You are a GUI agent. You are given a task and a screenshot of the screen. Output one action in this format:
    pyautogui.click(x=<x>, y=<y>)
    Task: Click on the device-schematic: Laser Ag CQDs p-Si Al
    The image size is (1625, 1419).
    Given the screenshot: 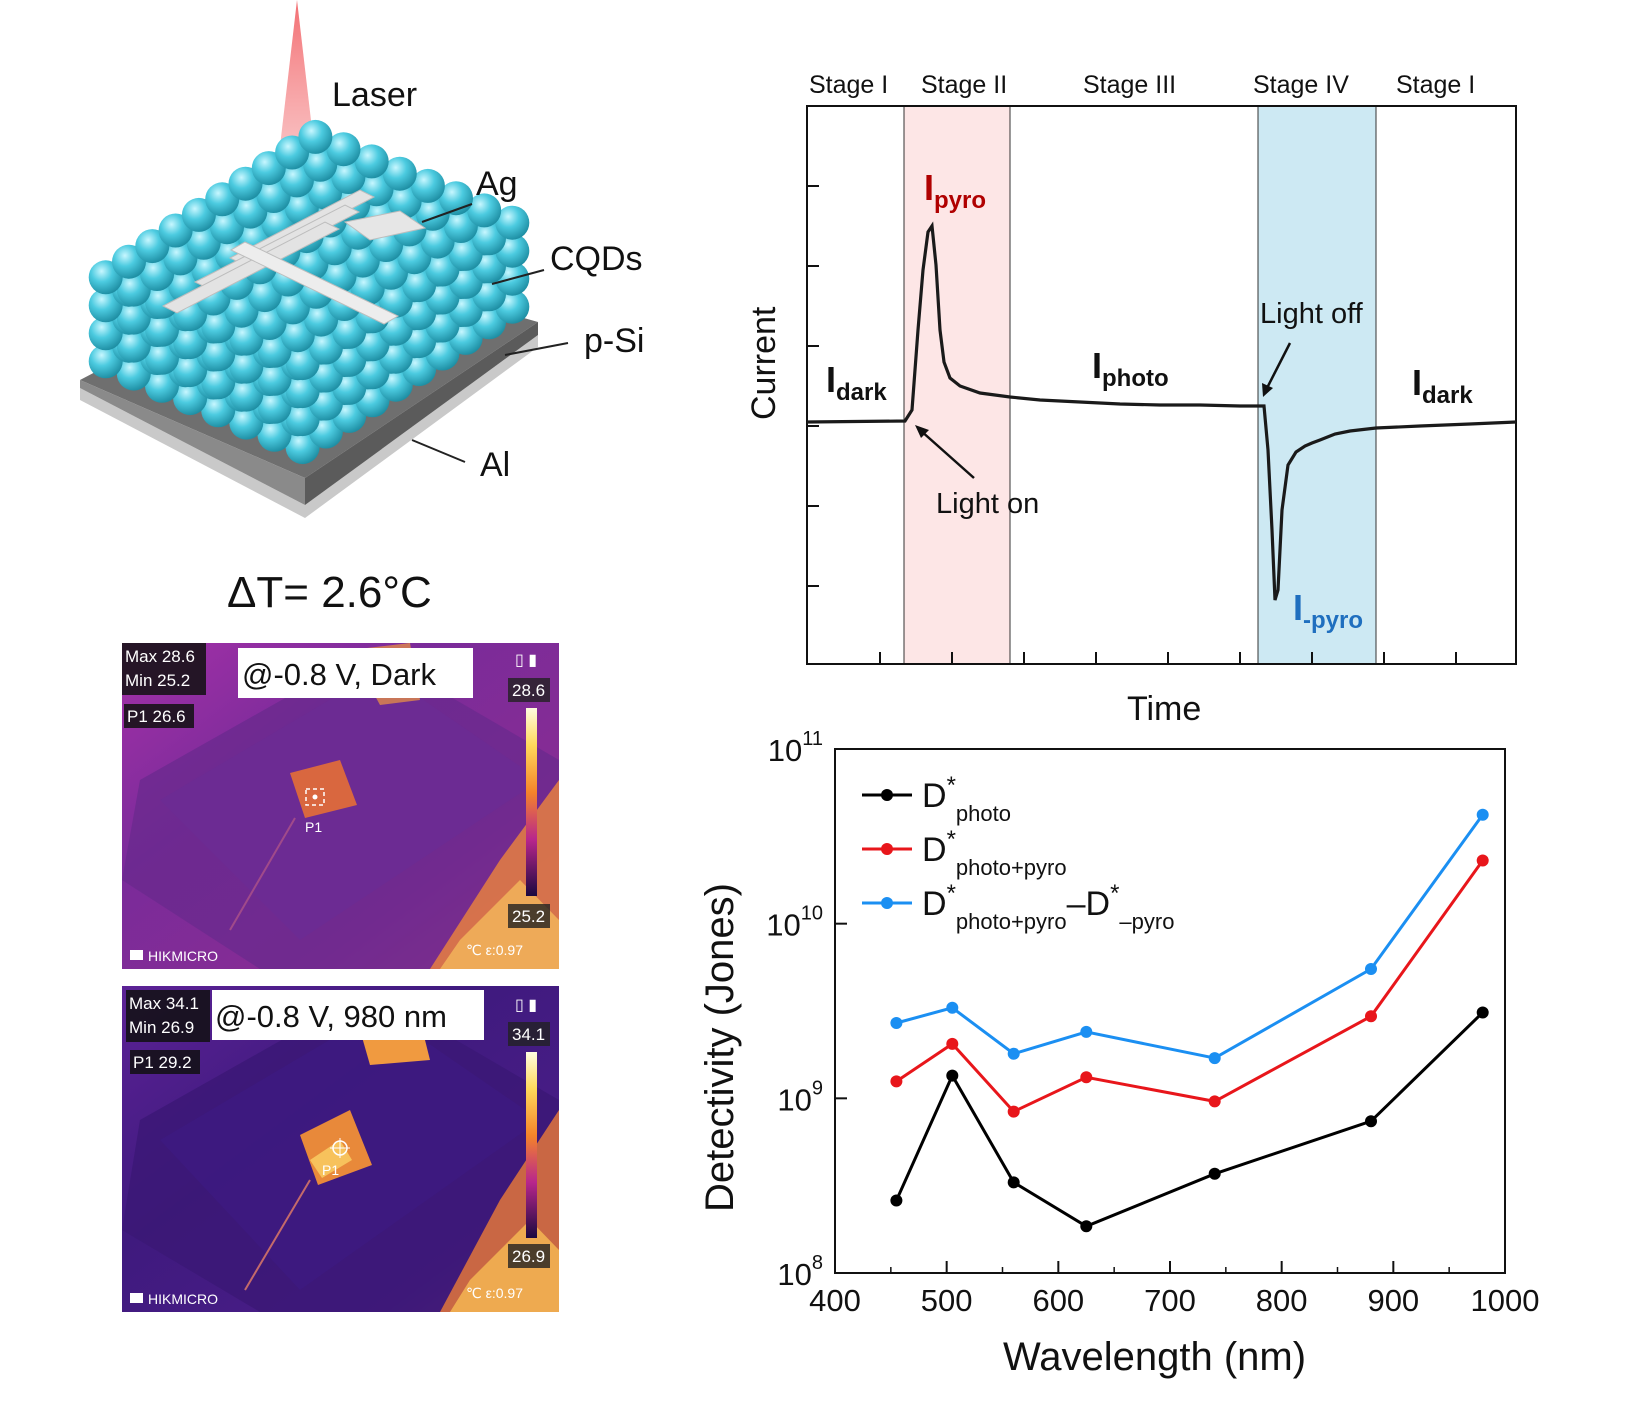 What is the action you would take?
    pyautogui.click(x=362, y=259)
    